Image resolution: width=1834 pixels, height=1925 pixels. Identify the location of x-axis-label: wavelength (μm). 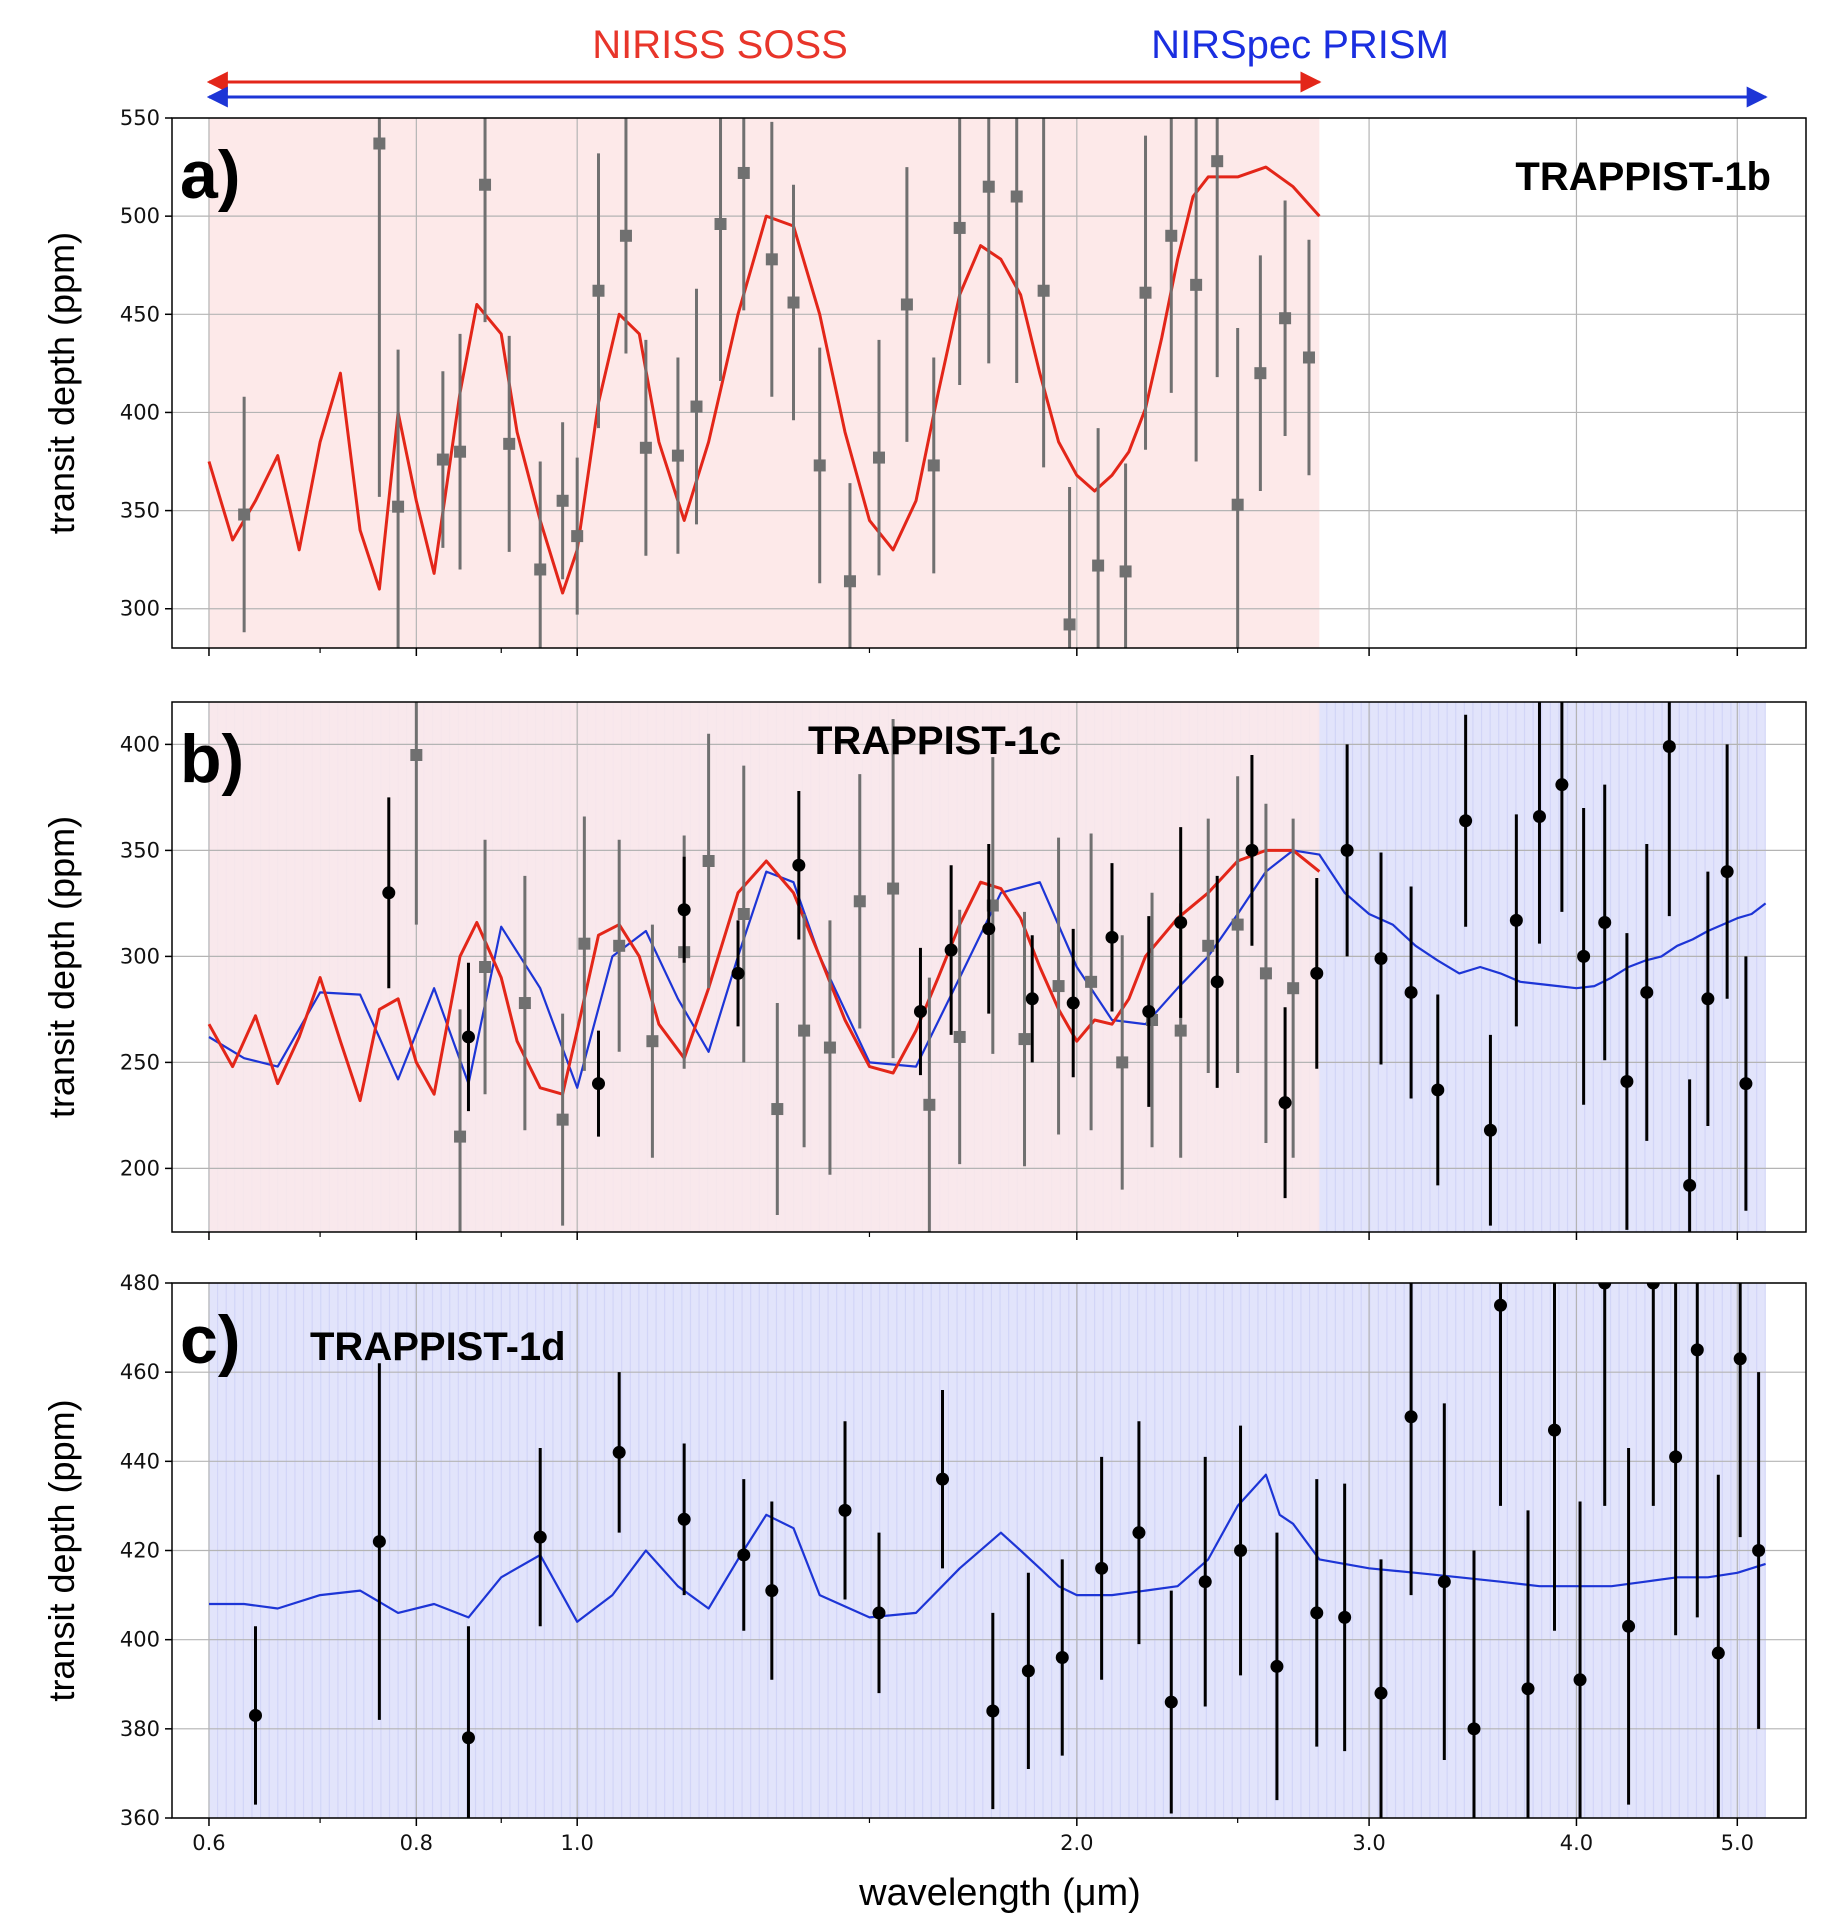
(999, 1893).